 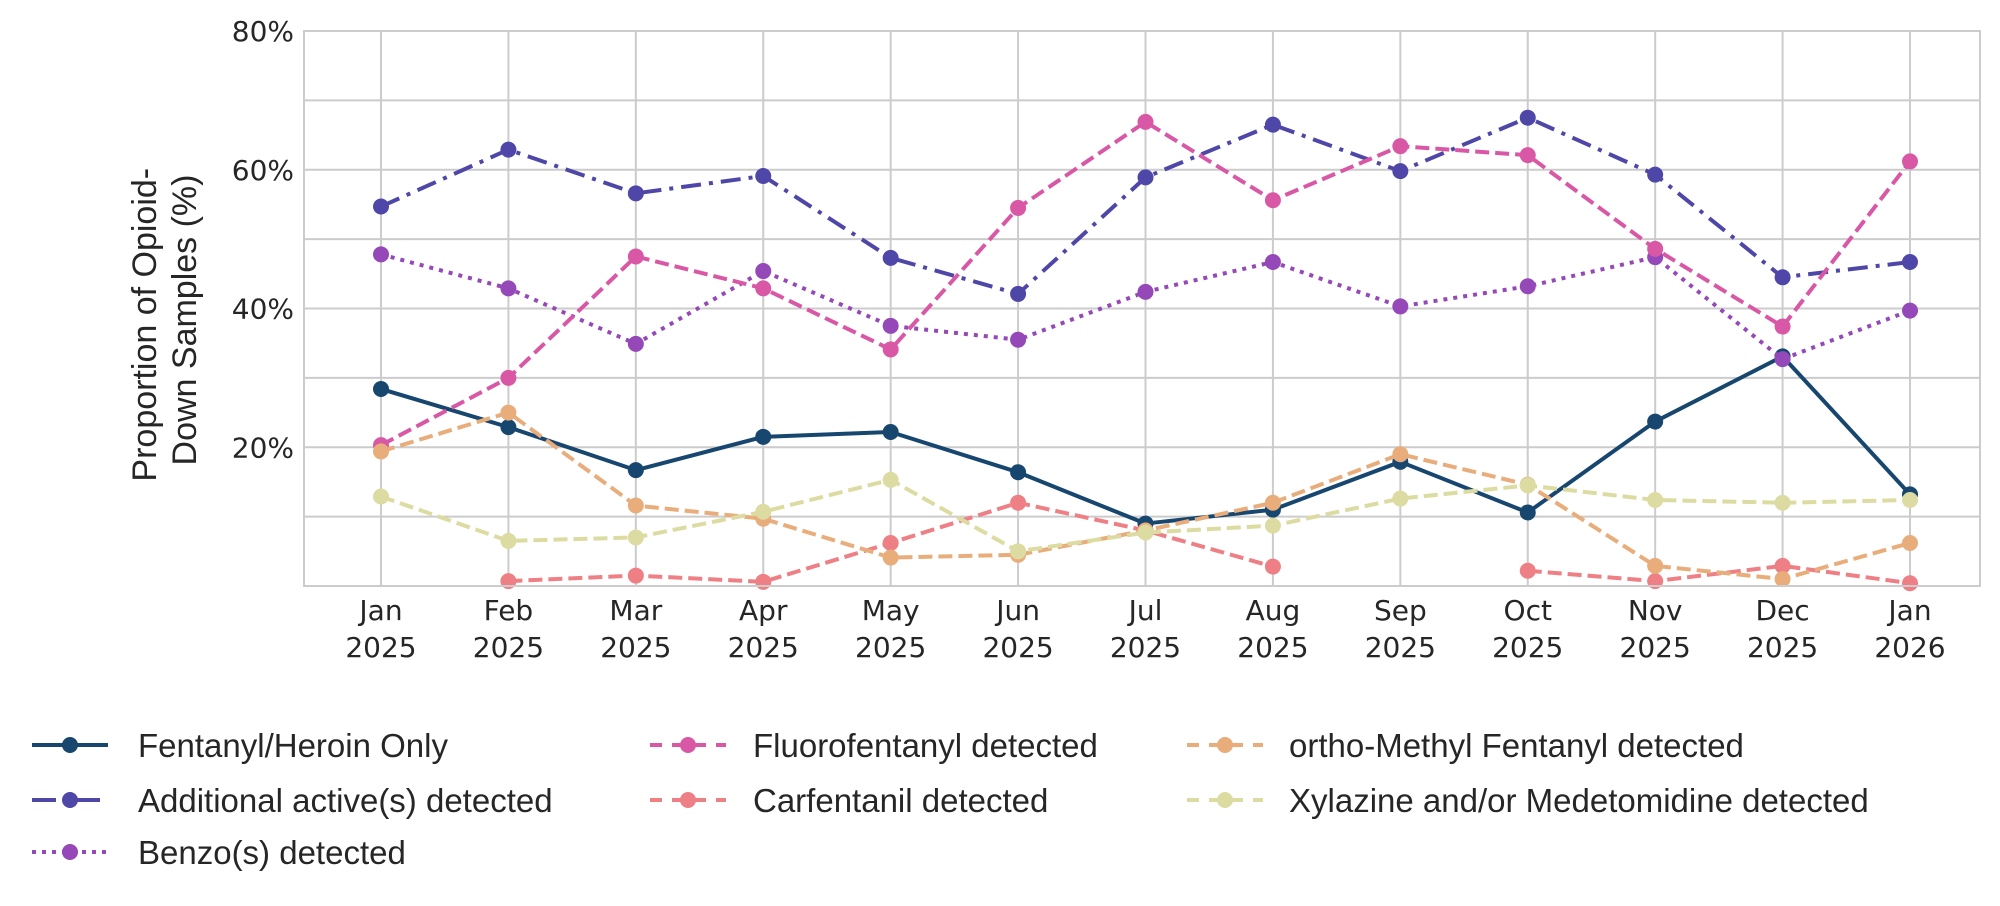 I want to click on legend-item: Fentanyl/Heroin Only, so click(x=240, y=745).